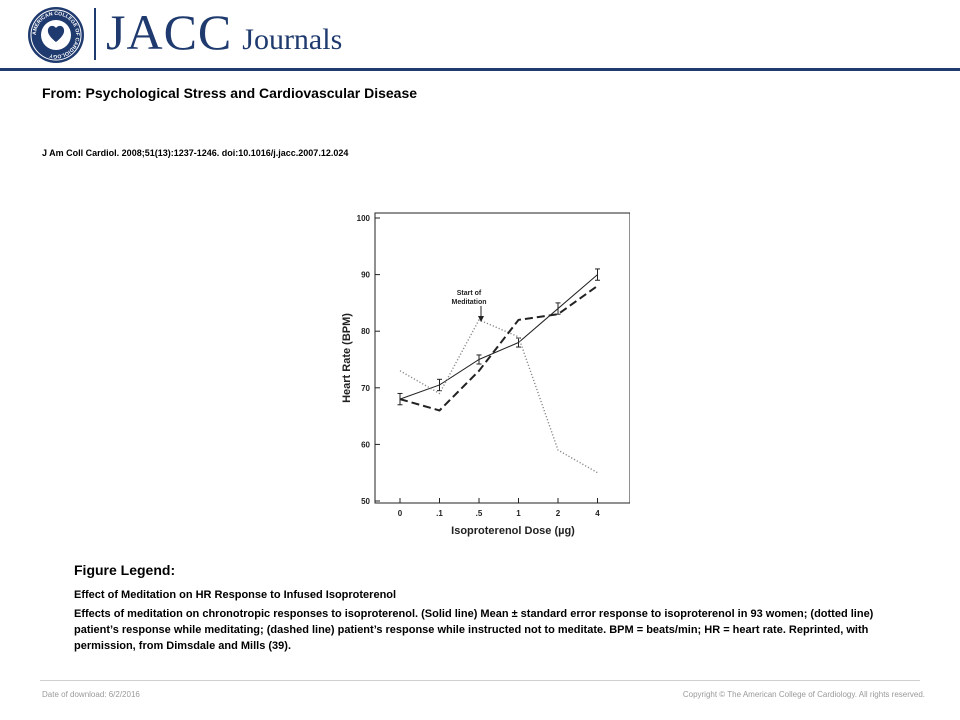  What do you see at coordinates (347, 358) in the screenshot?
I see `y-axis-label: Heart Rate (BPM)` at bounding box center [347, 358].